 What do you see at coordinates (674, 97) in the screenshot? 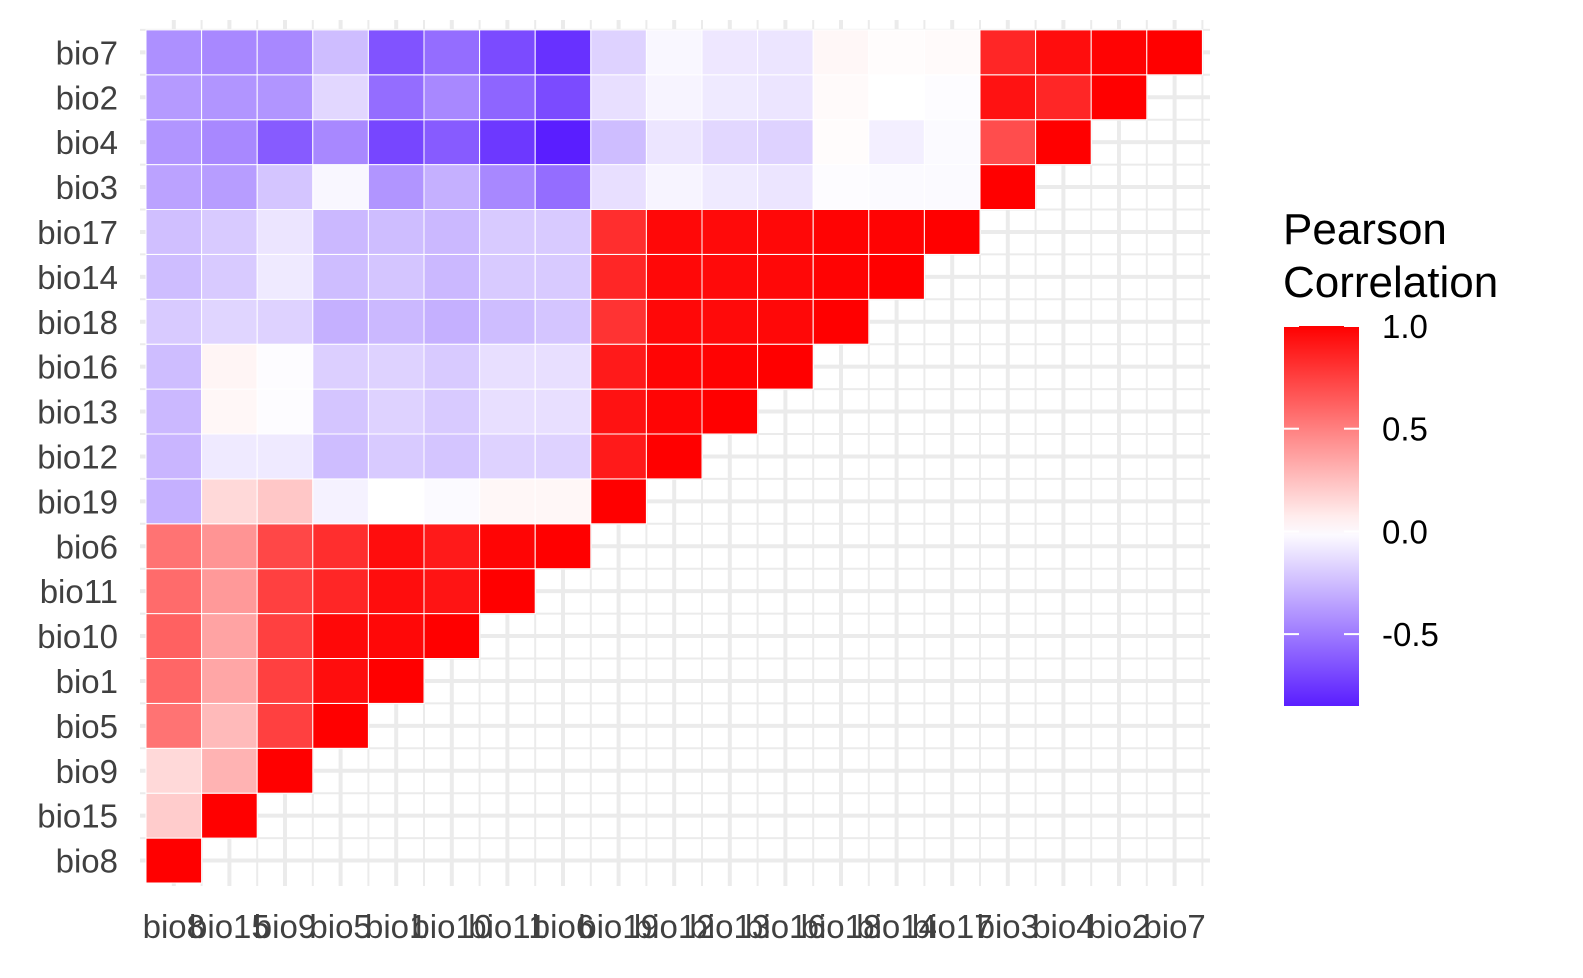
I see `heatmap-cell-bio2-bio12` at bounding box center [674, 97].